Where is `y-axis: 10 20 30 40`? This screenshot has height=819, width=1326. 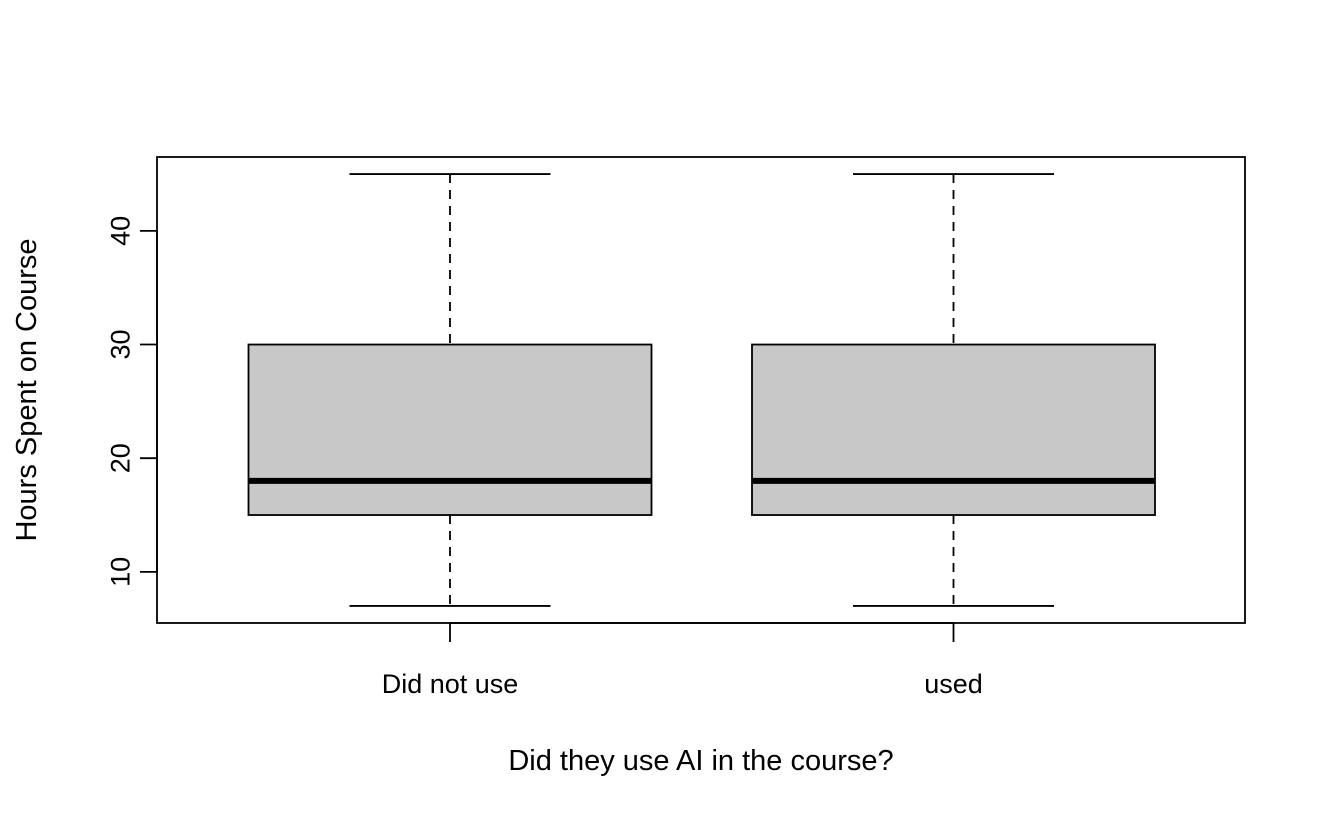
y-axis: 10 20 30 40 is located at coordinates (131, 401).